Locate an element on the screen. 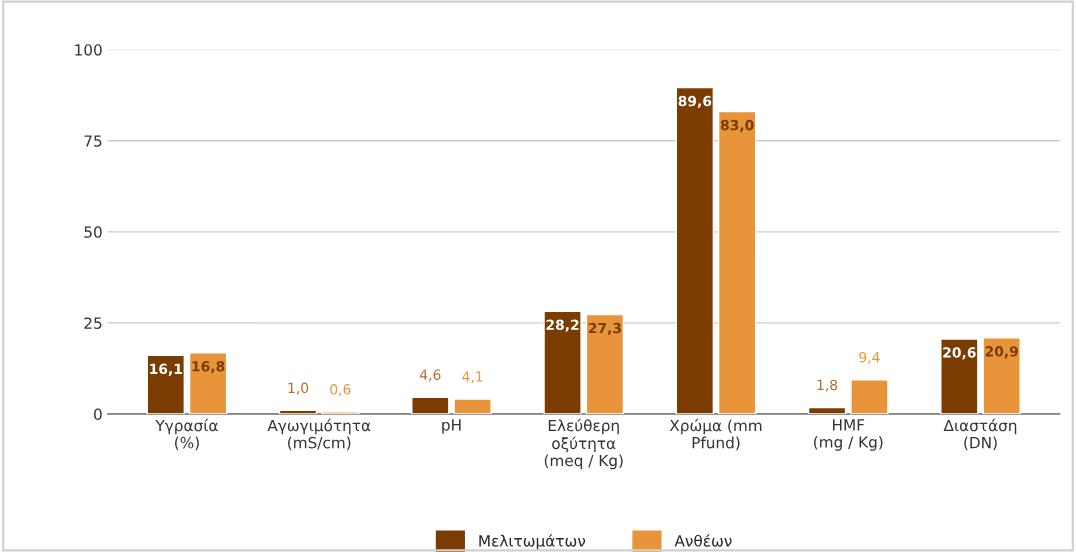 This screenshot has width=1076, height=552. data-label: 16,8 is located at coordinates (208, 367).